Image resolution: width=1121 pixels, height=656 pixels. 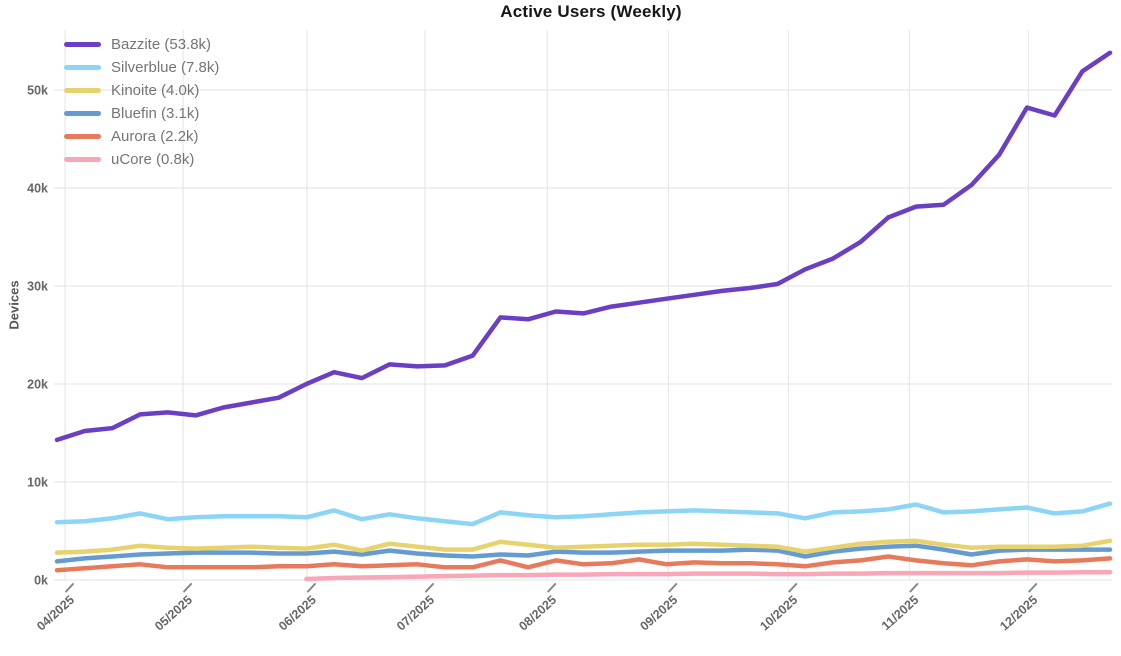 I want to click on legend-item-bazzite: Bazzite (53.8k), so click(x=141, y=44).